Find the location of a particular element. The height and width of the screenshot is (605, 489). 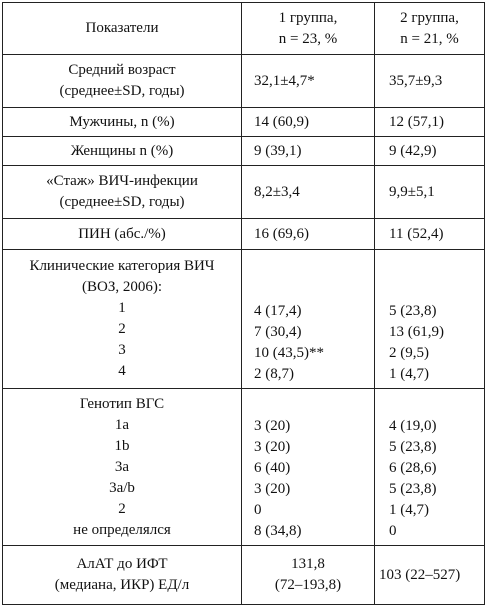

table-row: ПИН (абс./%) 16 (69,6) 11 (52,4) is located at coordinates (243, 234).